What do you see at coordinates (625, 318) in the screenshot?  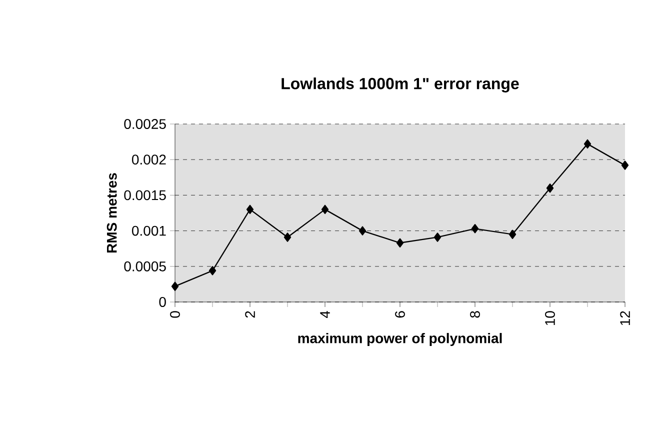 I see `x-tick-label: 12` at bounding box center [625, 318].